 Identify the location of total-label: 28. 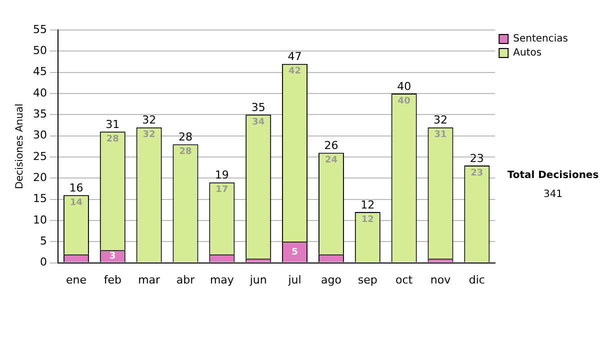
(185, 137).